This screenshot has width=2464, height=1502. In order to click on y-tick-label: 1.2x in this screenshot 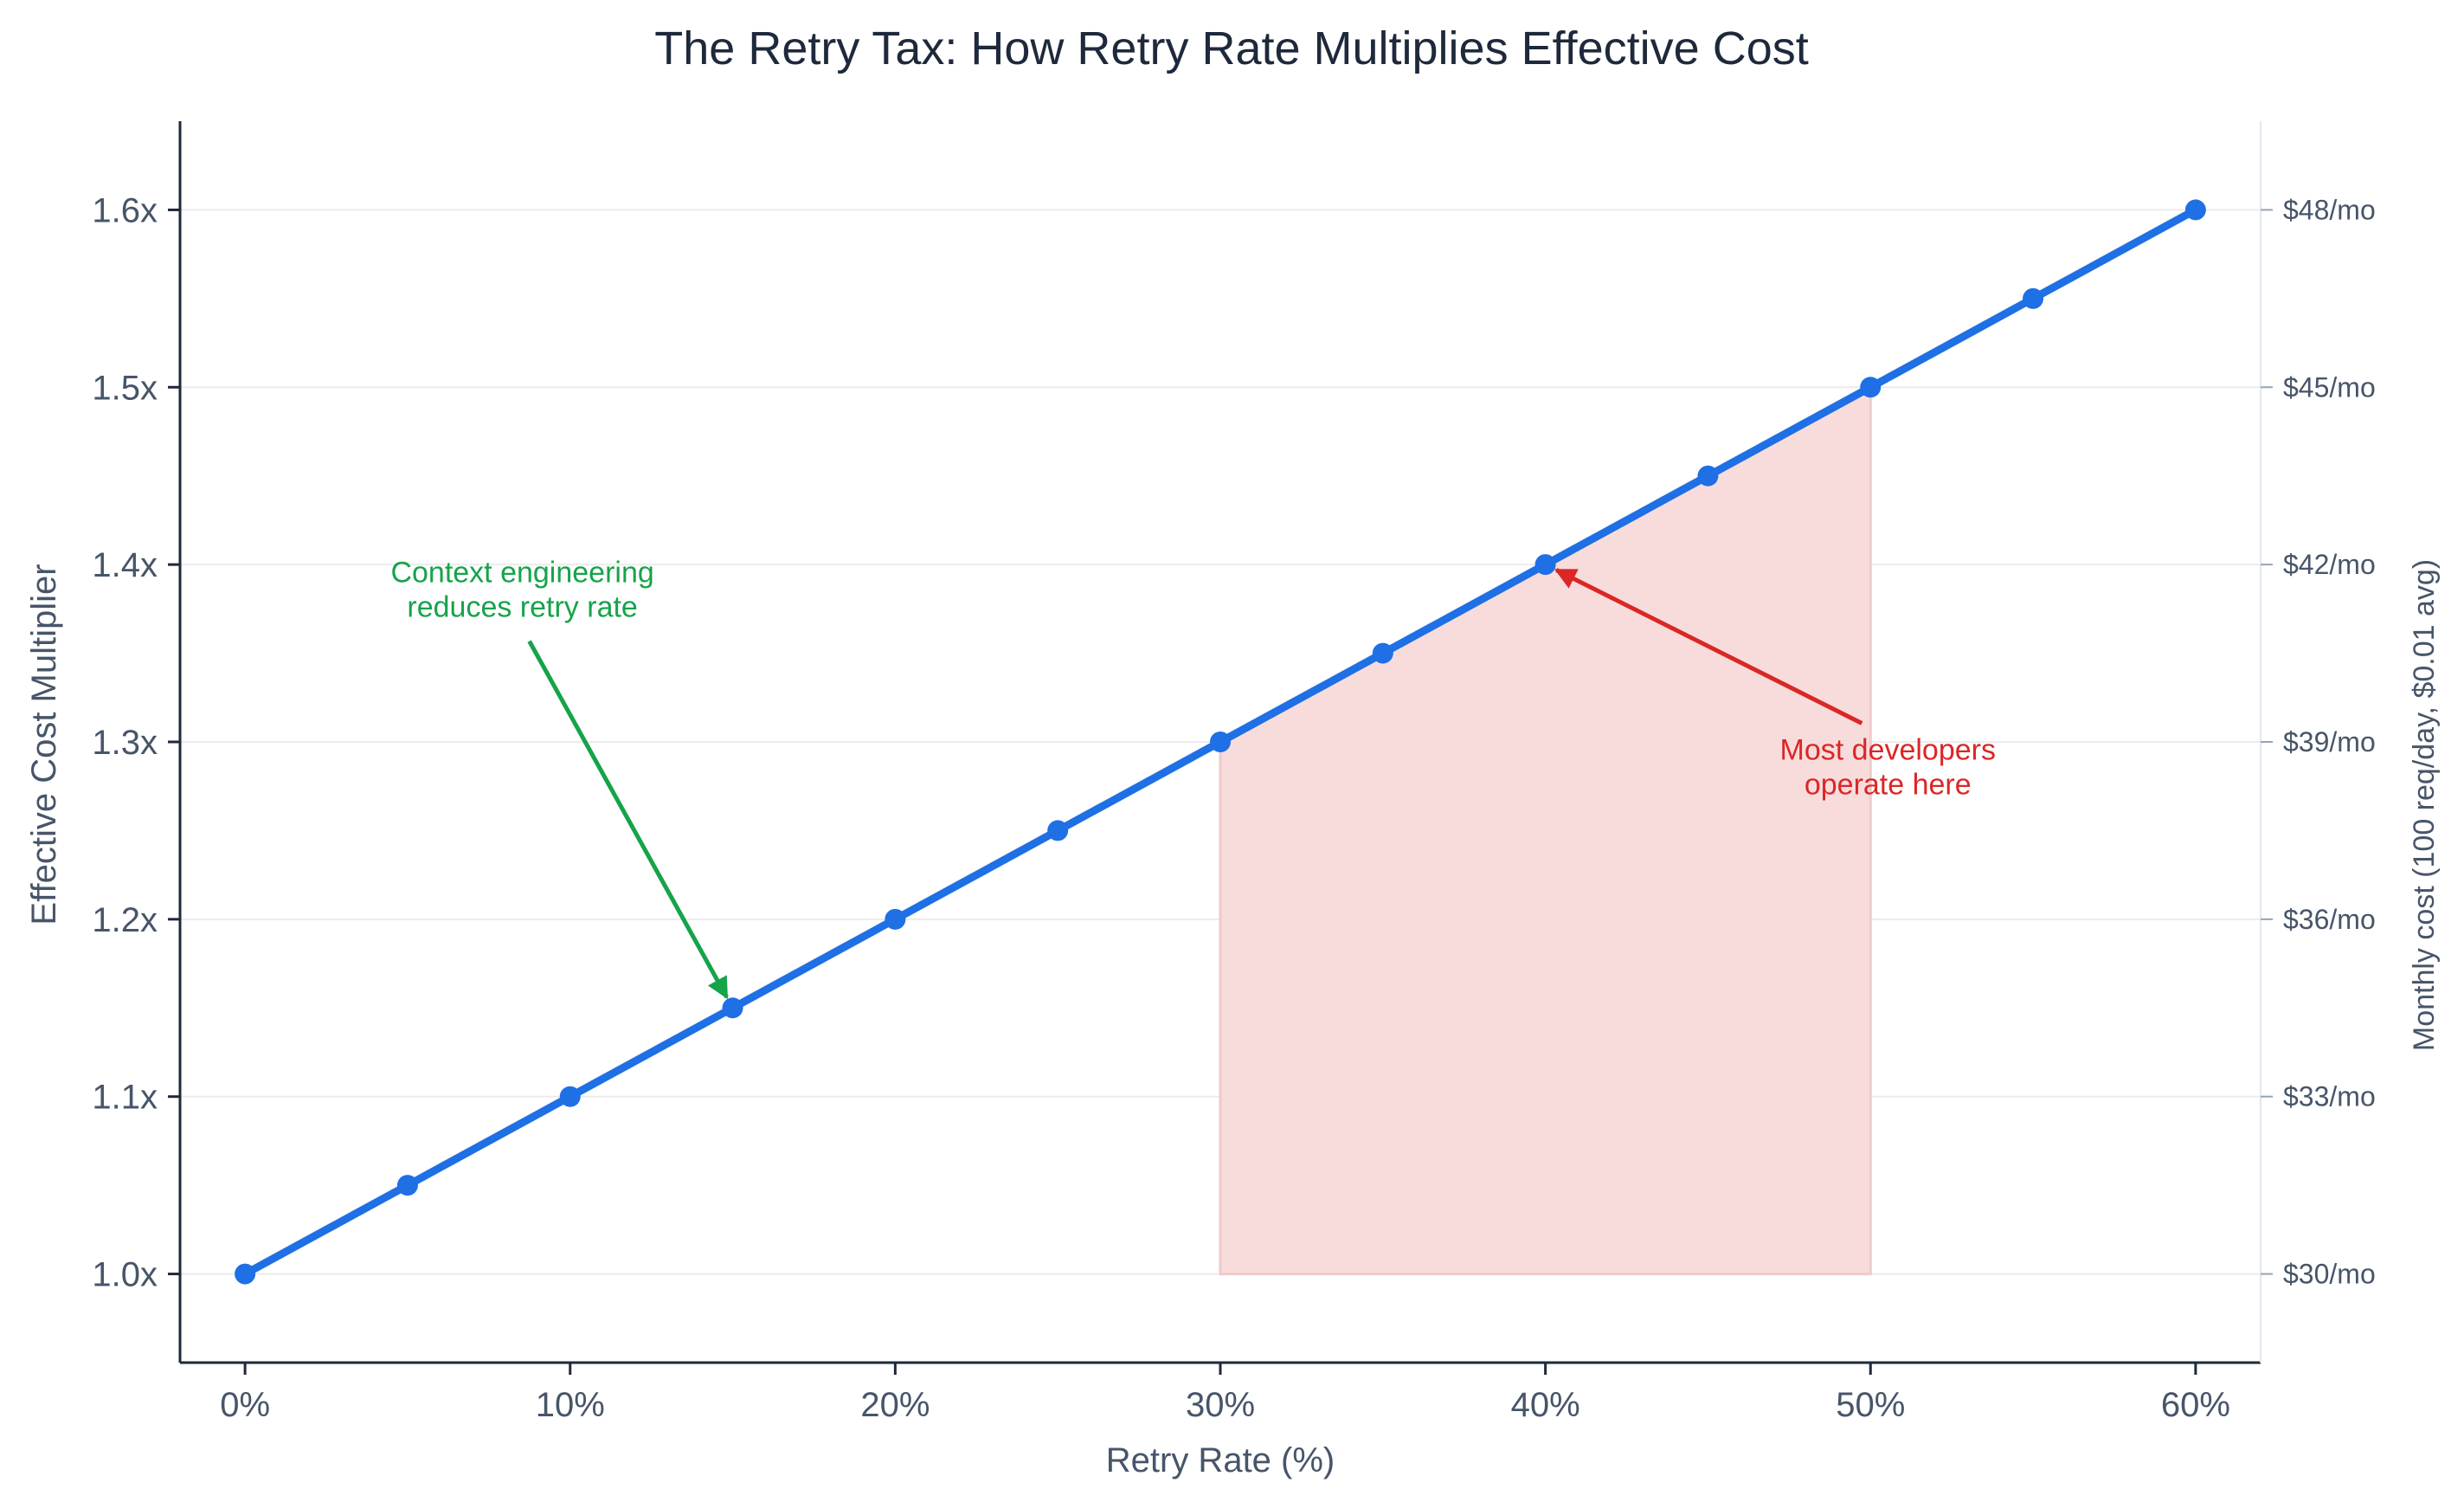, I will do `click(125, 920)`.